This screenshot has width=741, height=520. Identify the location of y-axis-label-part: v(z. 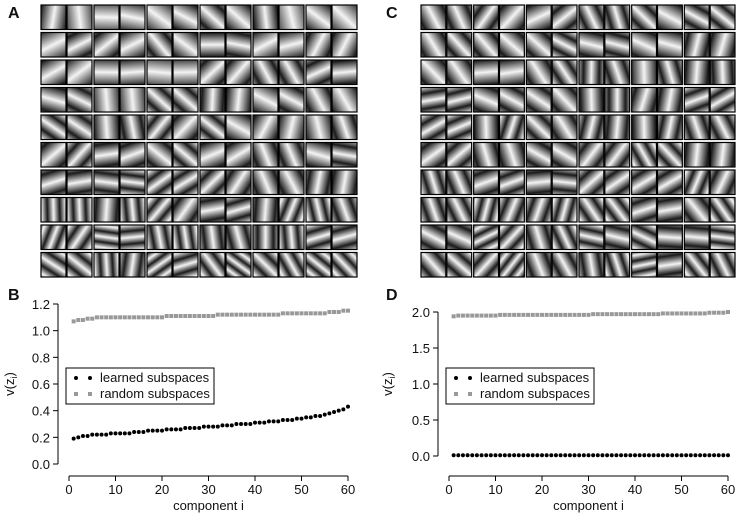
(9, 387).